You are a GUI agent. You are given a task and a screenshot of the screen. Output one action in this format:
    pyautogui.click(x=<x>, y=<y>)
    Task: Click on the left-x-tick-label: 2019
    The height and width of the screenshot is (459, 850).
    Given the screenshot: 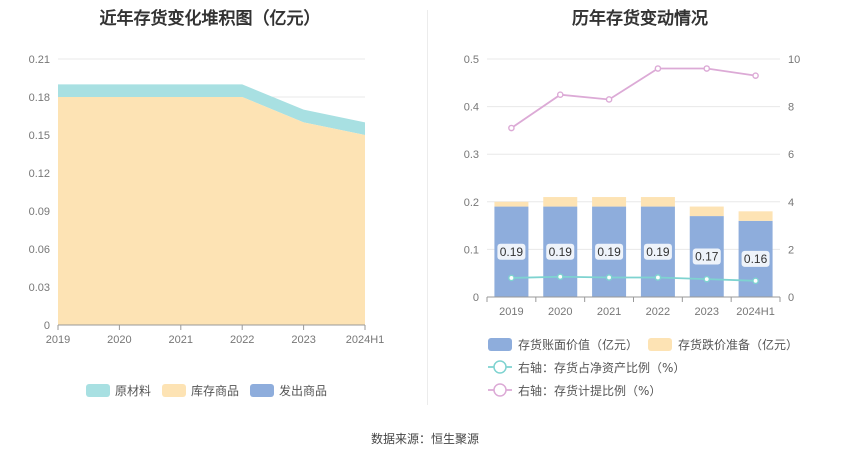 What is the action you would take?
    pyautogui.click(x=58, y=340)
    